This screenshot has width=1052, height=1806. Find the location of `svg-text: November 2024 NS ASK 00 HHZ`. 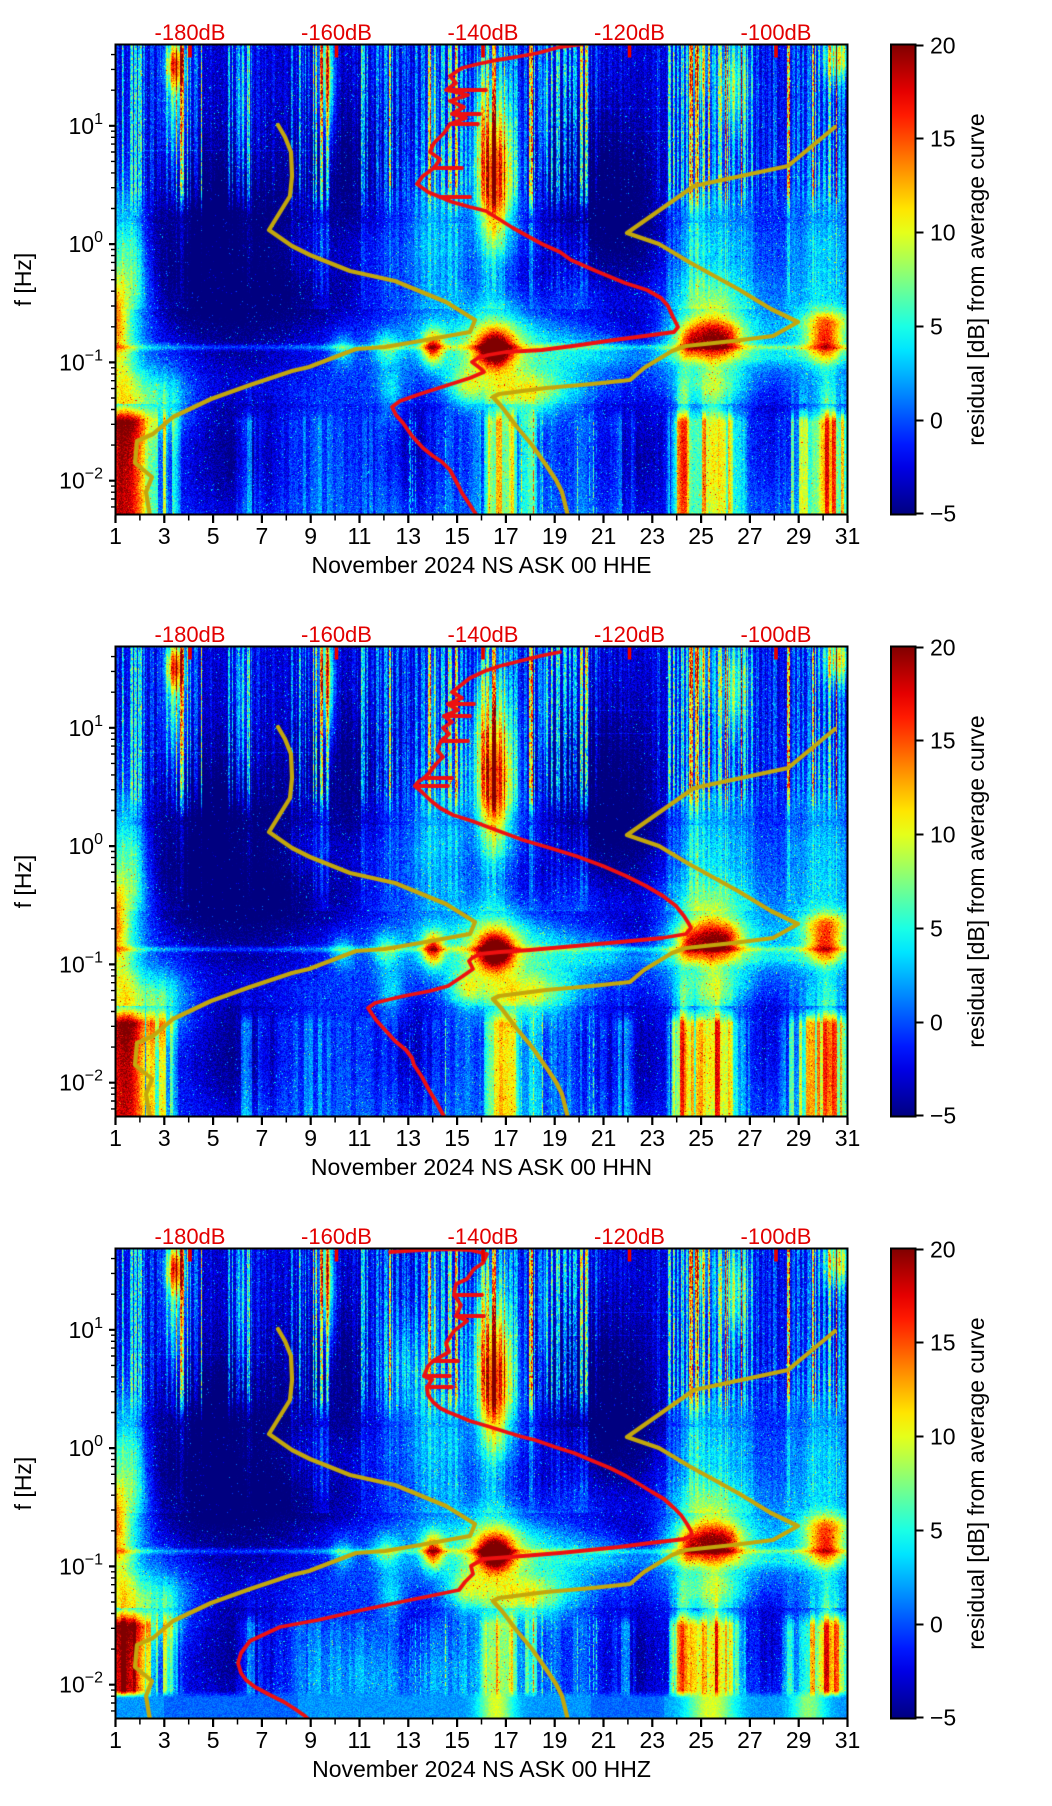

svg-text: November 2024 NS ASK 00 HHZ is located at coordinates (481, 1769).